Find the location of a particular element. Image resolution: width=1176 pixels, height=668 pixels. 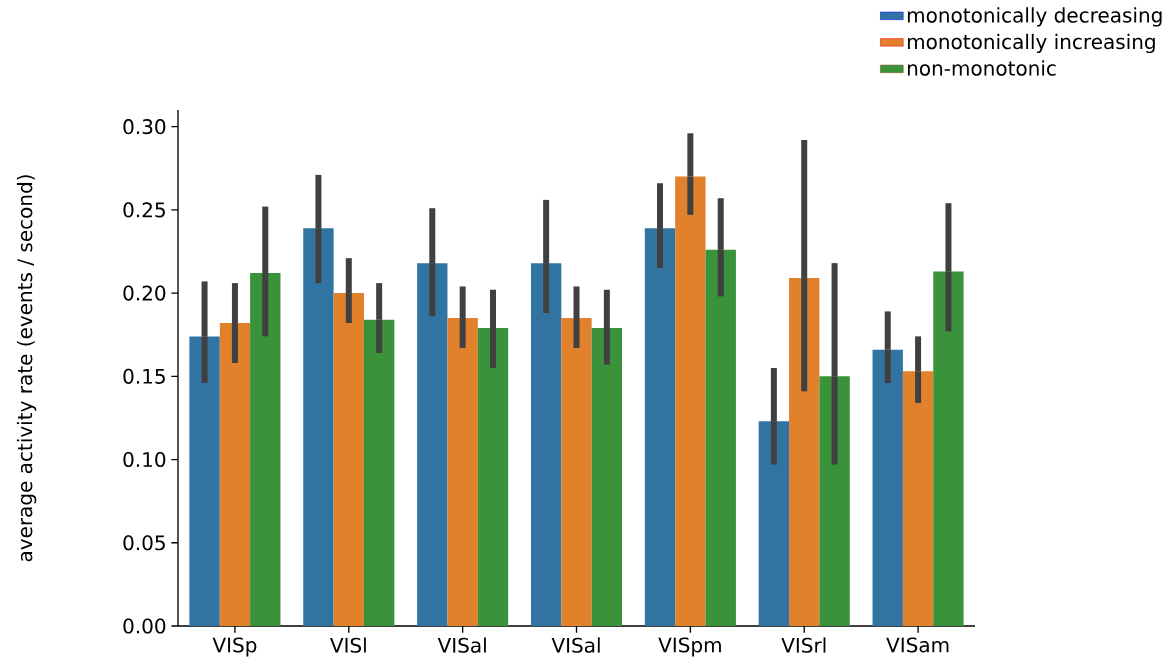

legend-label: monotonically decreasing is located at coordinates (1034, 17).